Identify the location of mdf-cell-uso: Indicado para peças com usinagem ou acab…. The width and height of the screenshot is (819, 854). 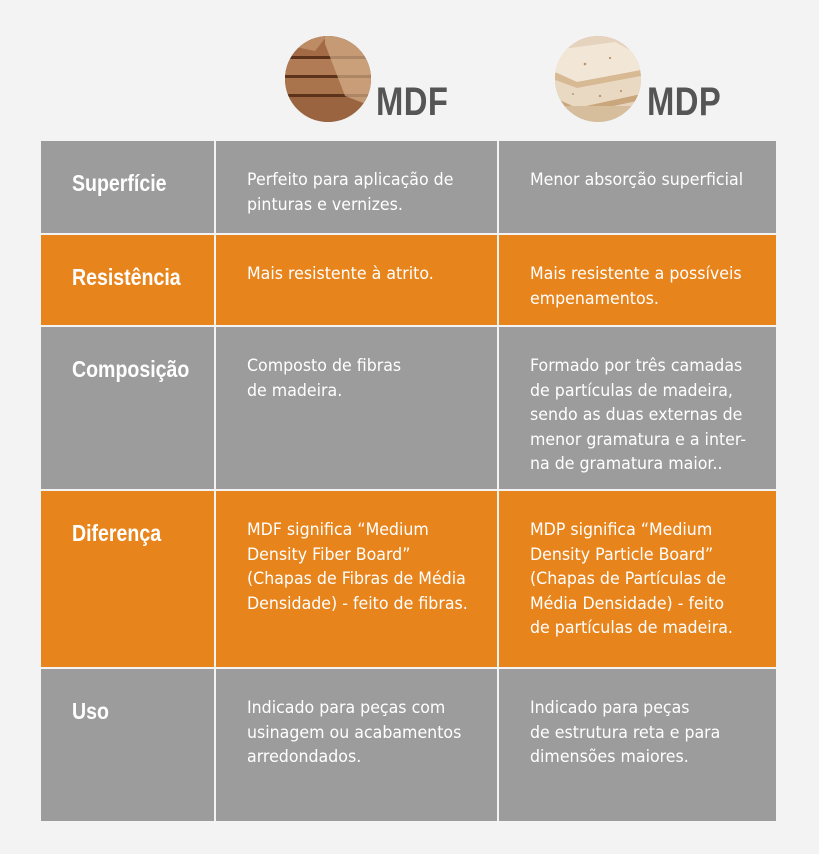
(357, 745).